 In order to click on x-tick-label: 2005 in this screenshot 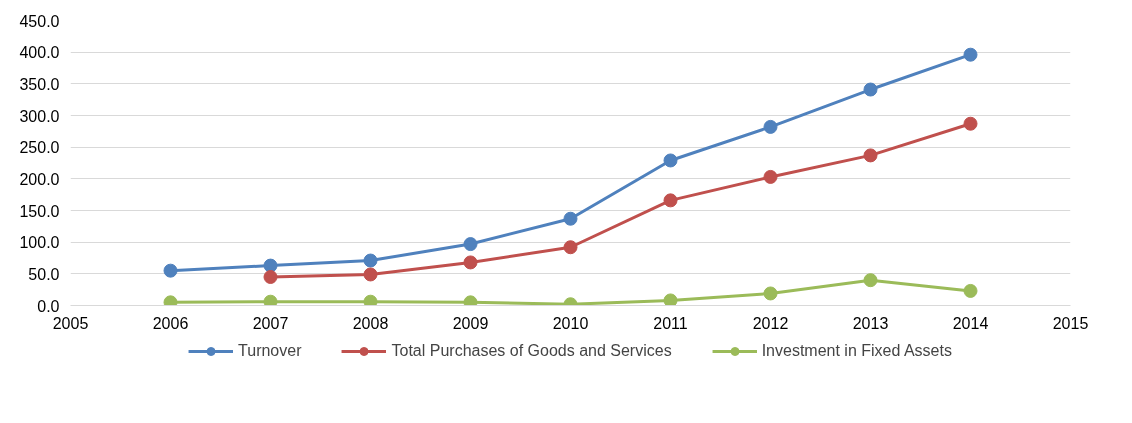, I will do `click(70, 323)`.